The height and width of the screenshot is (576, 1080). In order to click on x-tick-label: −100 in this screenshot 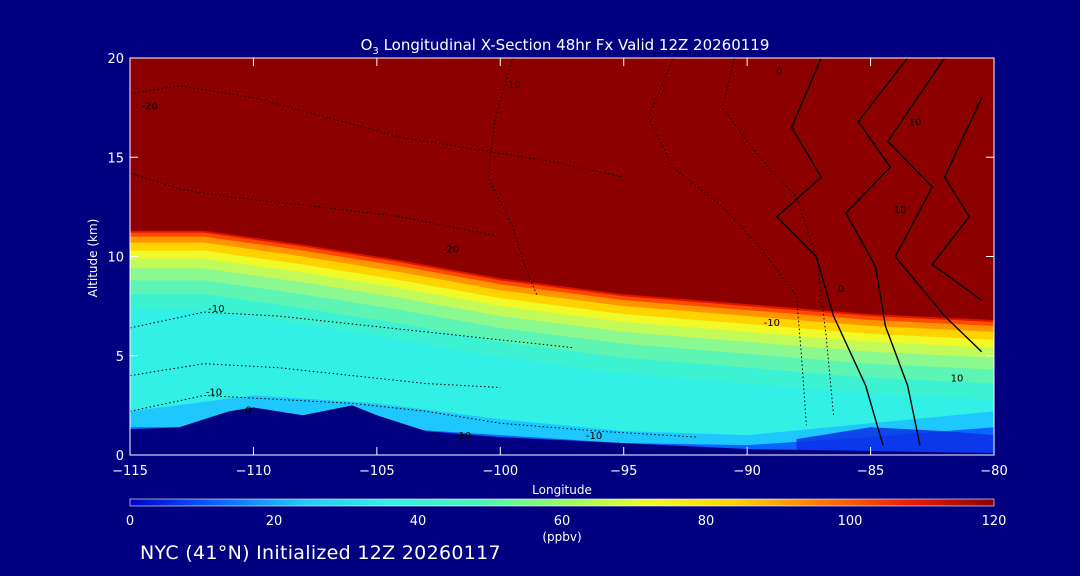, I will do `click(500, 471)`.